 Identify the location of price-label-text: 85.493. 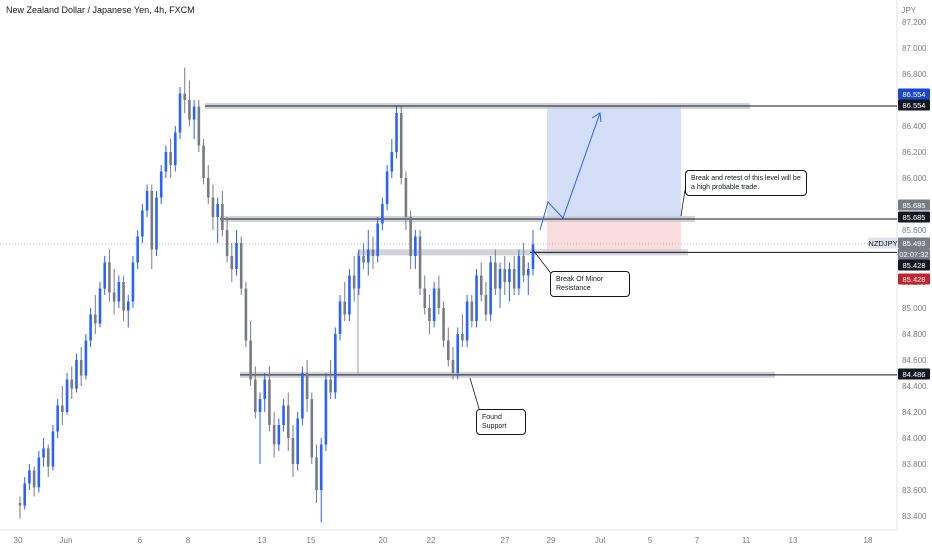
(914, 243).